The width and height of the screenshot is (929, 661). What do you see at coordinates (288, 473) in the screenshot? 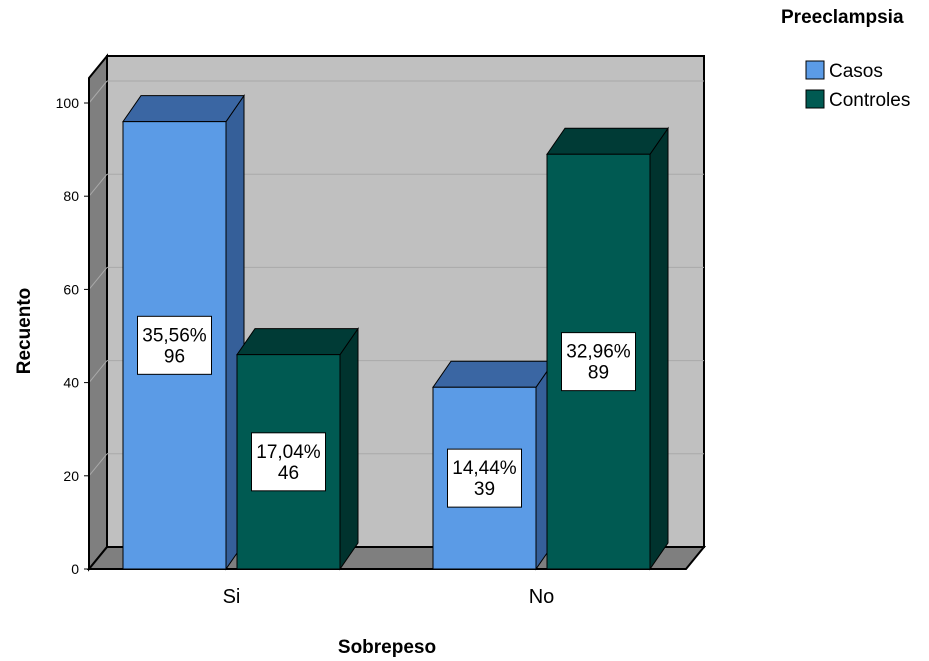
I see `data-label-count: 46` at bounding box center [288, 473].